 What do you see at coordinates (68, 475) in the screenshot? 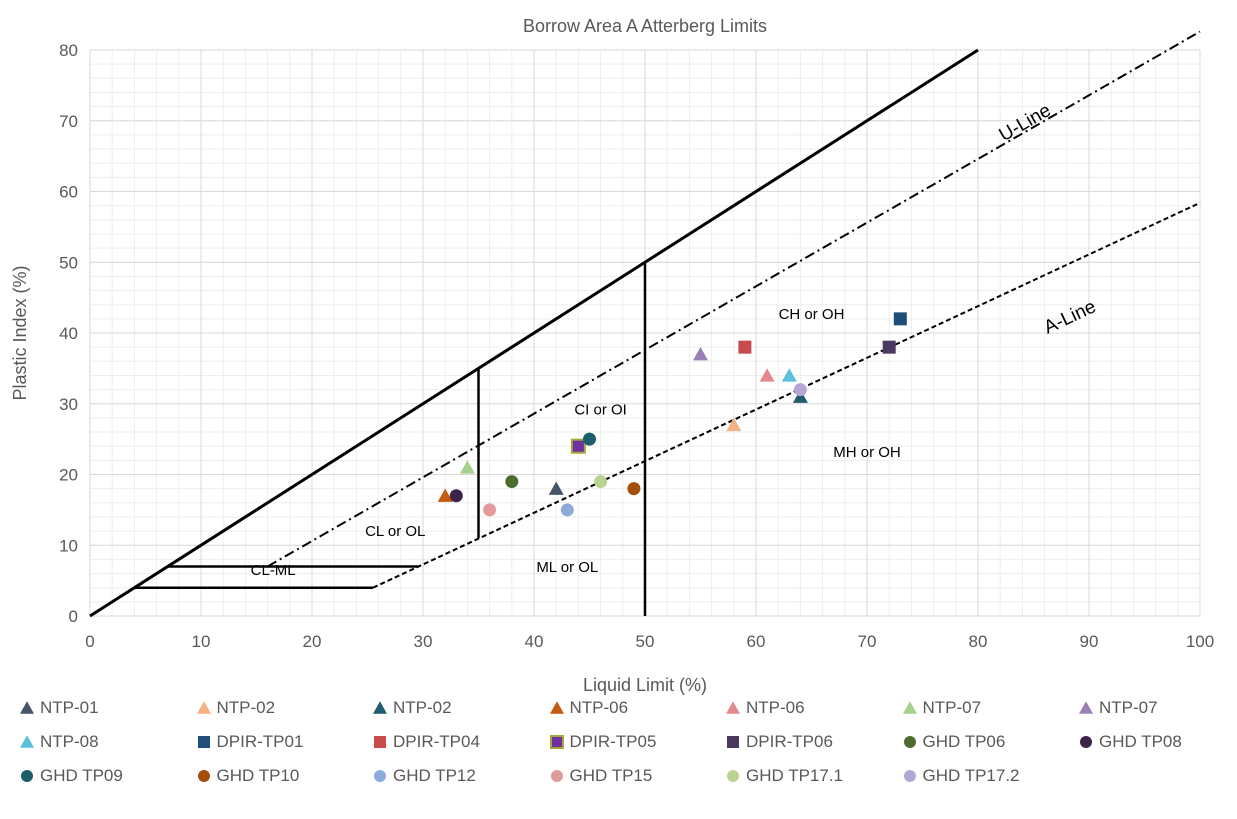
I see `y-tick-label: 20` at bounding box center [68, 475].